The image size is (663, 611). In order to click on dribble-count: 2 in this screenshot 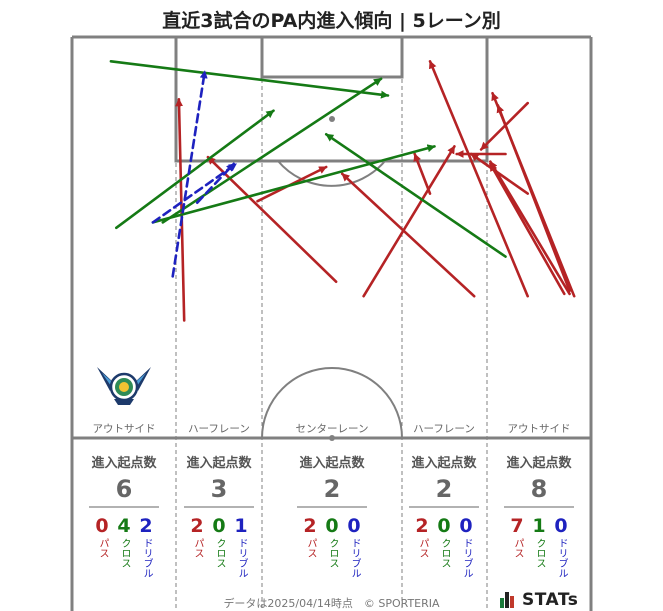, I will do `click(146, 526)`.